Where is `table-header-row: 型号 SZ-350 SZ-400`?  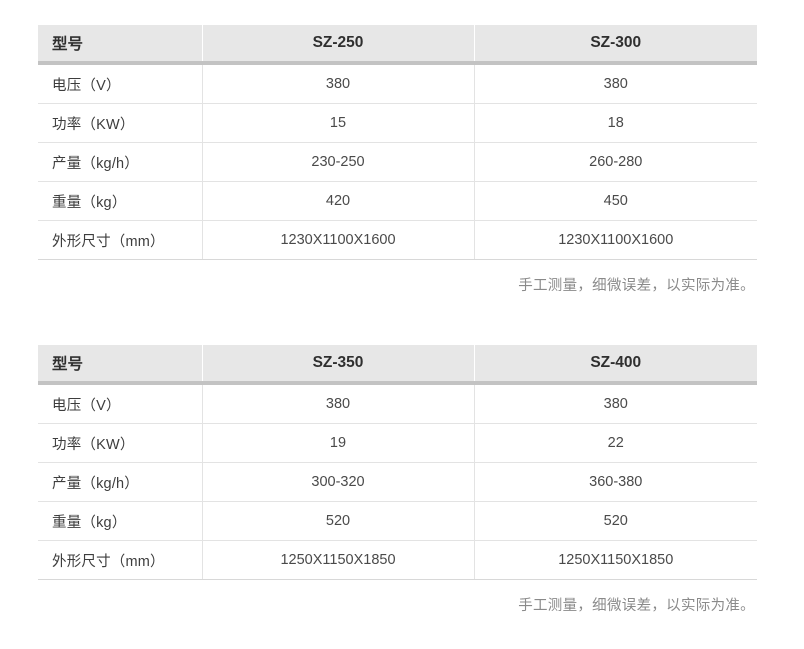
table-header-row: 型号 SZ-350 SZ-400 is located at coordinates (397, 365).